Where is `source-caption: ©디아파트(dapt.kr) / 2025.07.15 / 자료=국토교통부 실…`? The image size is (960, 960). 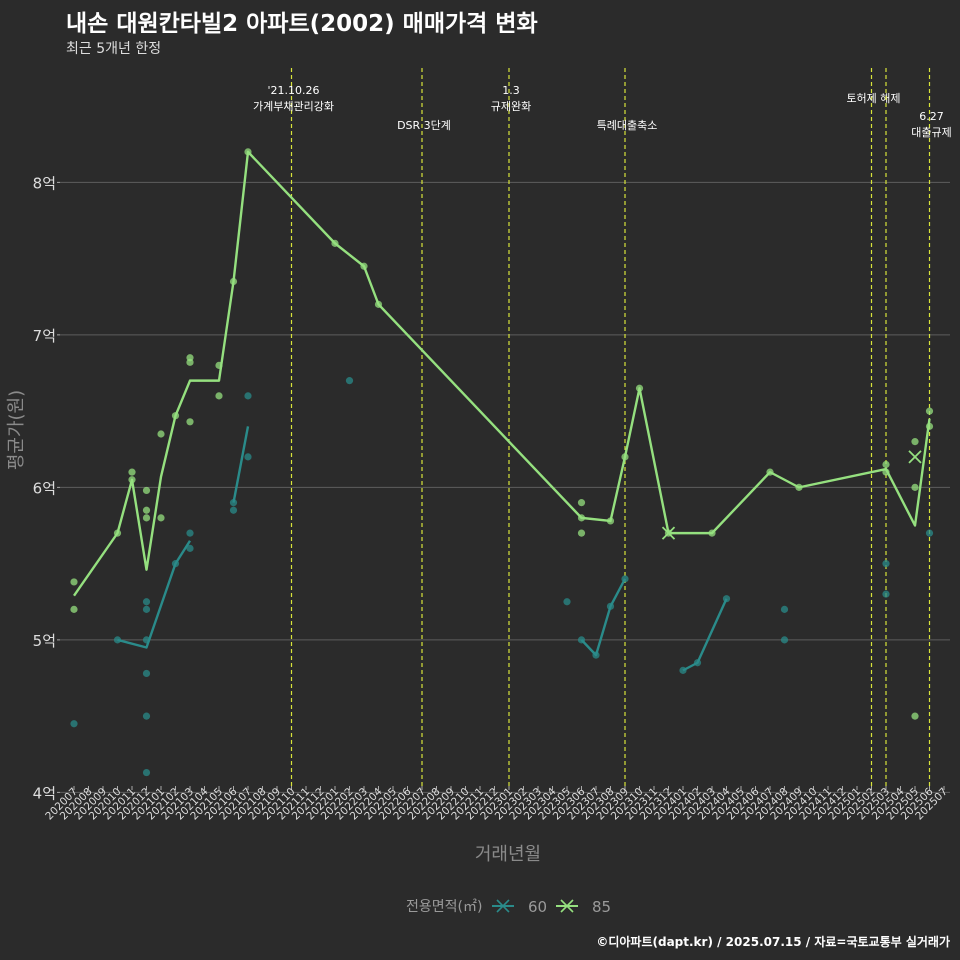
source-caption: ©디아파트(dapt.kr) / 2025.07.15 / 자료=국토교통부 실… is located at coordinates (773, 942).